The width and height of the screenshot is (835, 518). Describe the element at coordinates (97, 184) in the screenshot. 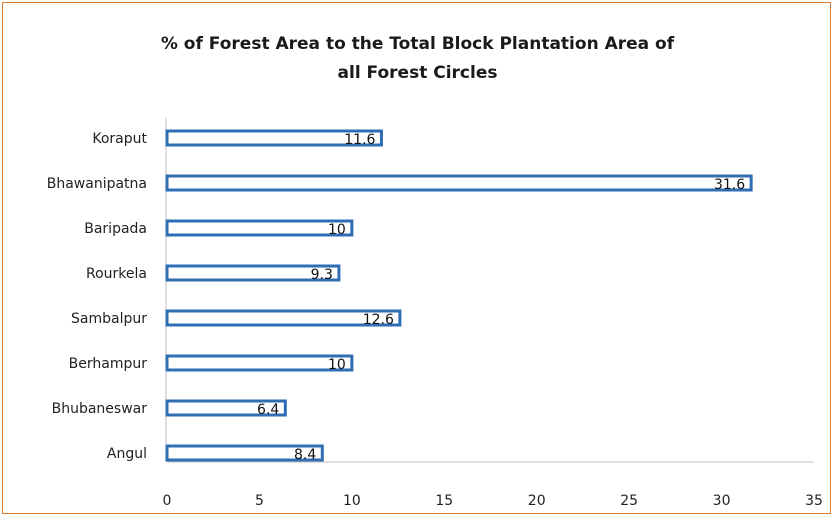

I see `y-category-label: Bhawanipatna` at that location.